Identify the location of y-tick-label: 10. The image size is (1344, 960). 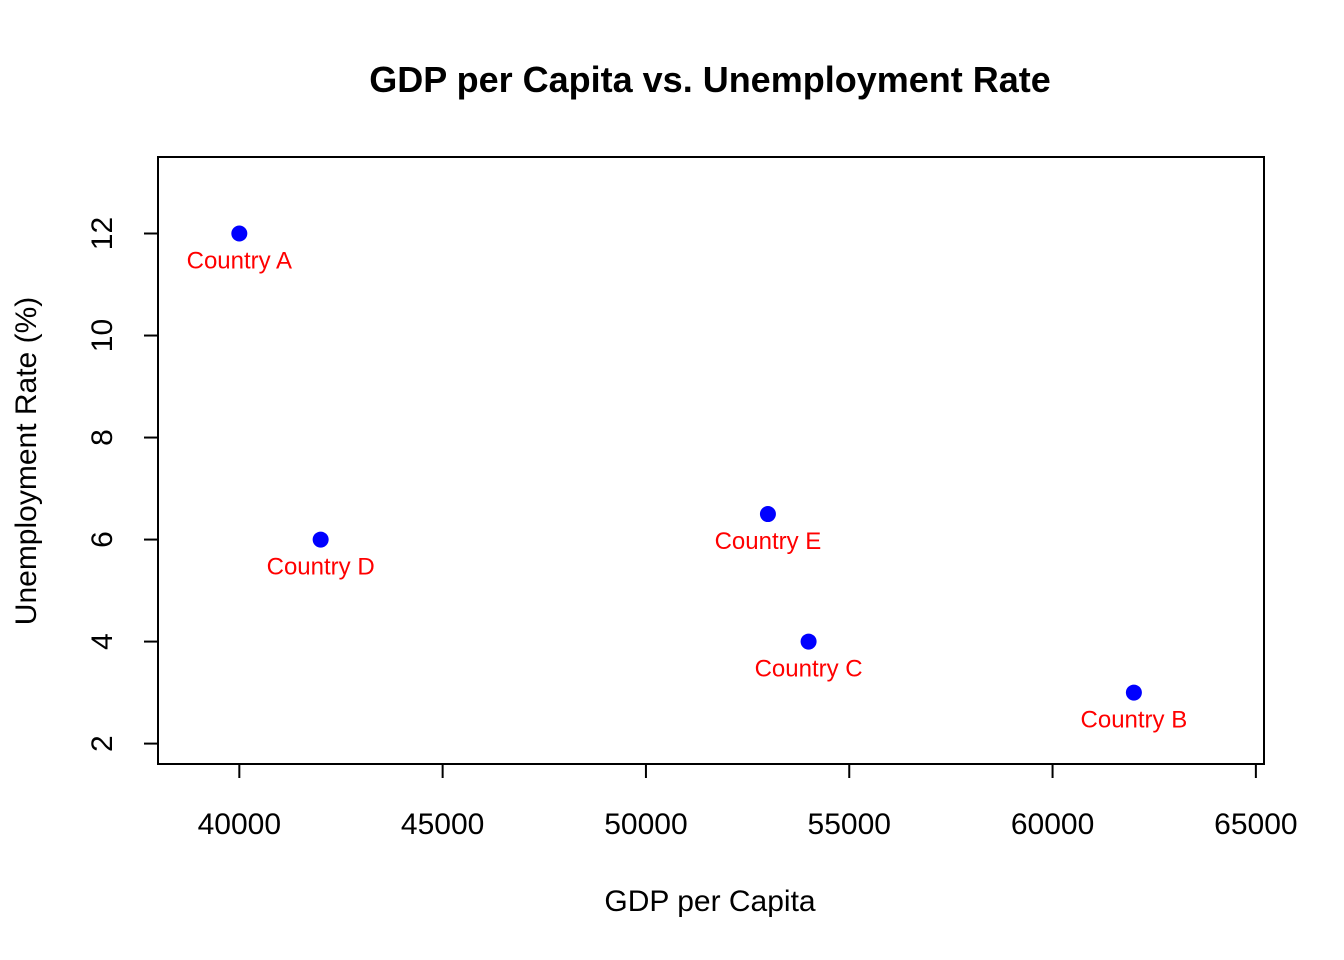
(102, 335).